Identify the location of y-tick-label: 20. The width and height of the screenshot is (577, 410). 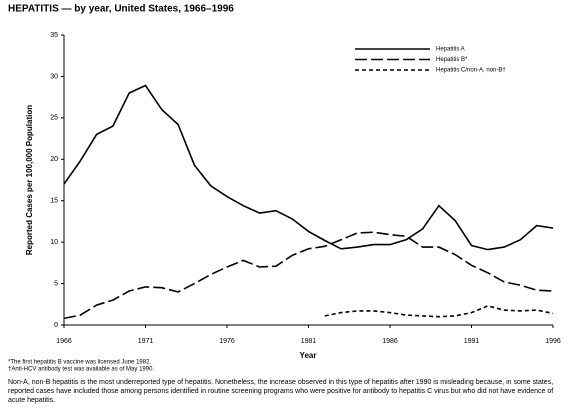
(54, 159).